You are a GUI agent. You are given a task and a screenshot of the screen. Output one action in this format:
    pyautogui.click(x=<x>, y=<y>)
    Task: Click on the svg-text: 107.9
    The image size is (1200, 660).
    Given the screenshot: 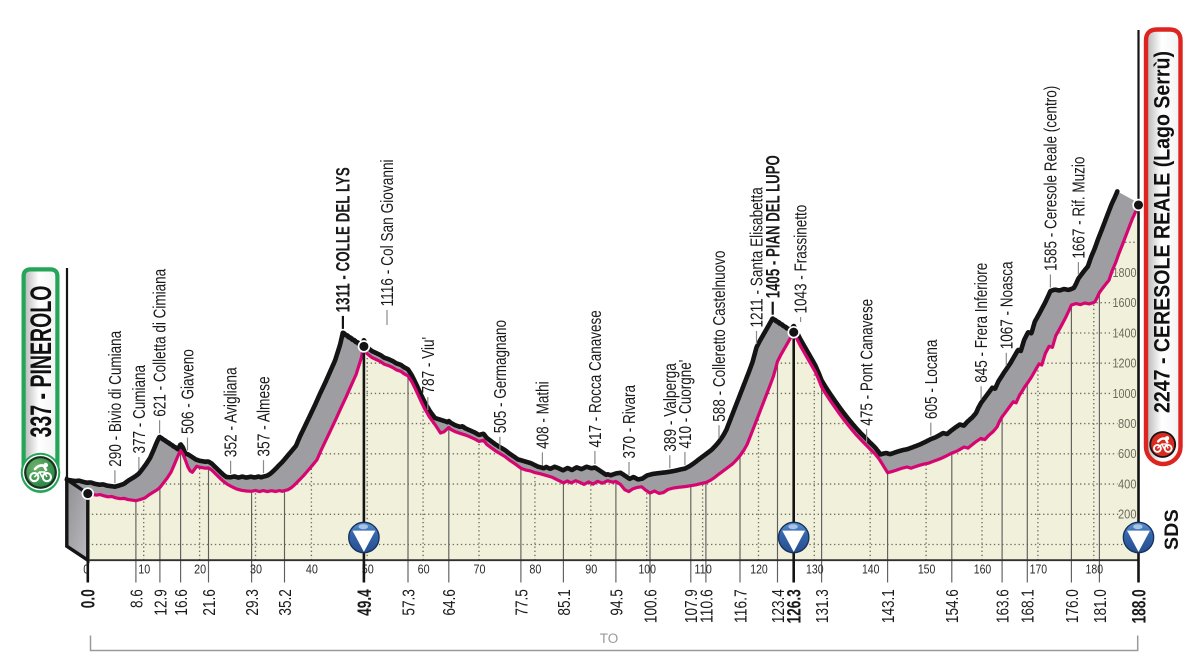 What is the action you would take?
    pyautogui.click(x=691, y=606)
    